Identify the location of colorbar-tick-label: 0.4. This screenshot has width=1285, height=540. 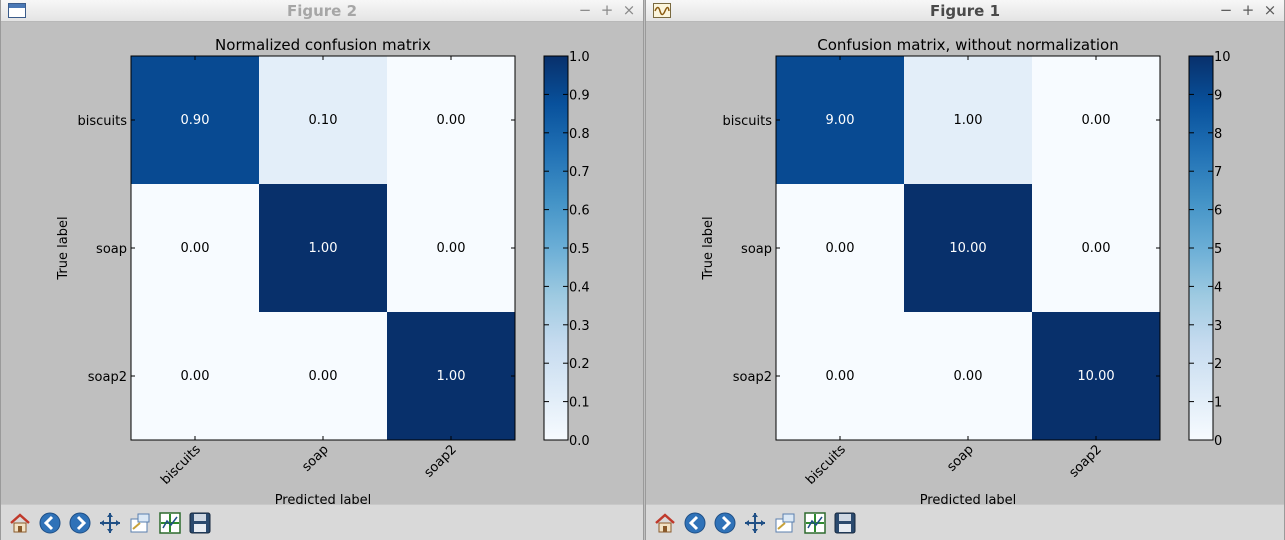
(579, 287).